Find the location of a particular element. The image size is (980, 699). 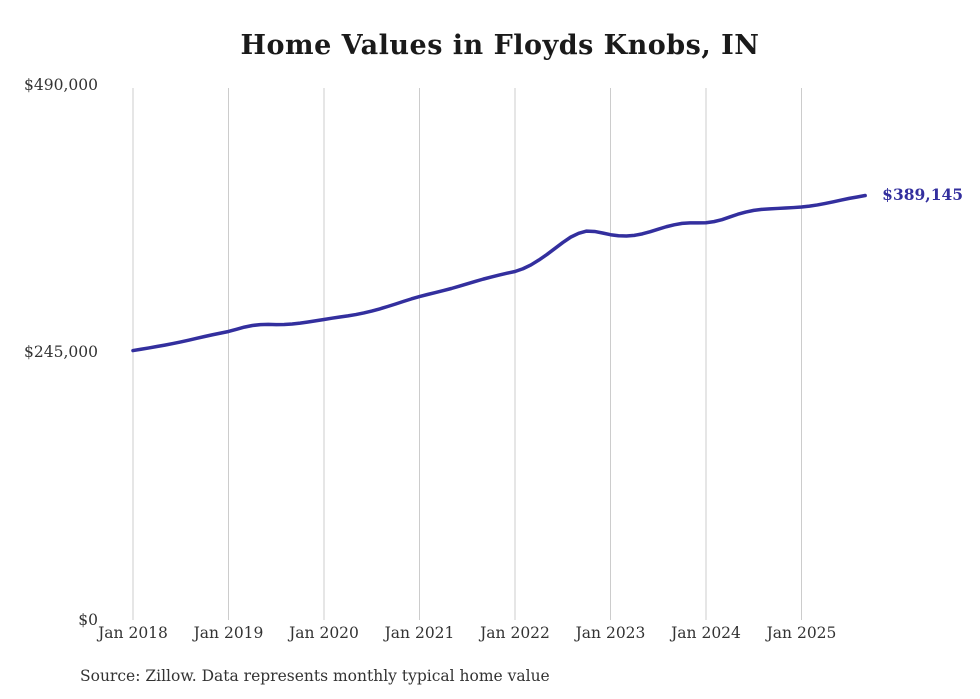

chart-title: Home Values in Floyds Knobs, IN is located at coordinates (500, 45).